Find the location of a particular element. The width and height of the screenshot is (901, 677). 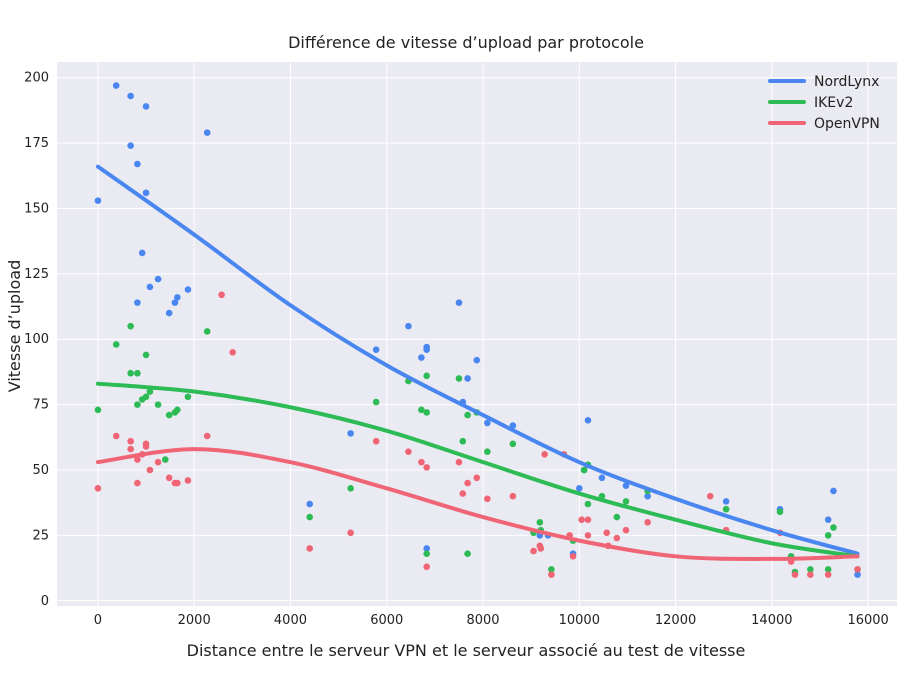

x-tick-label: 4000 is located at coordinates (290, 620).